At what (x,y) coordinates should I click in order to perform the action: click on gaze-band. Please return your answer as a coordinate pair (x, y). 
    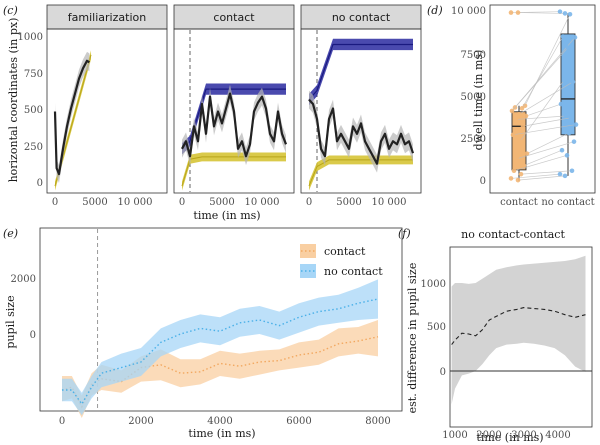
    Looking at the image, I should click on (361, 131).